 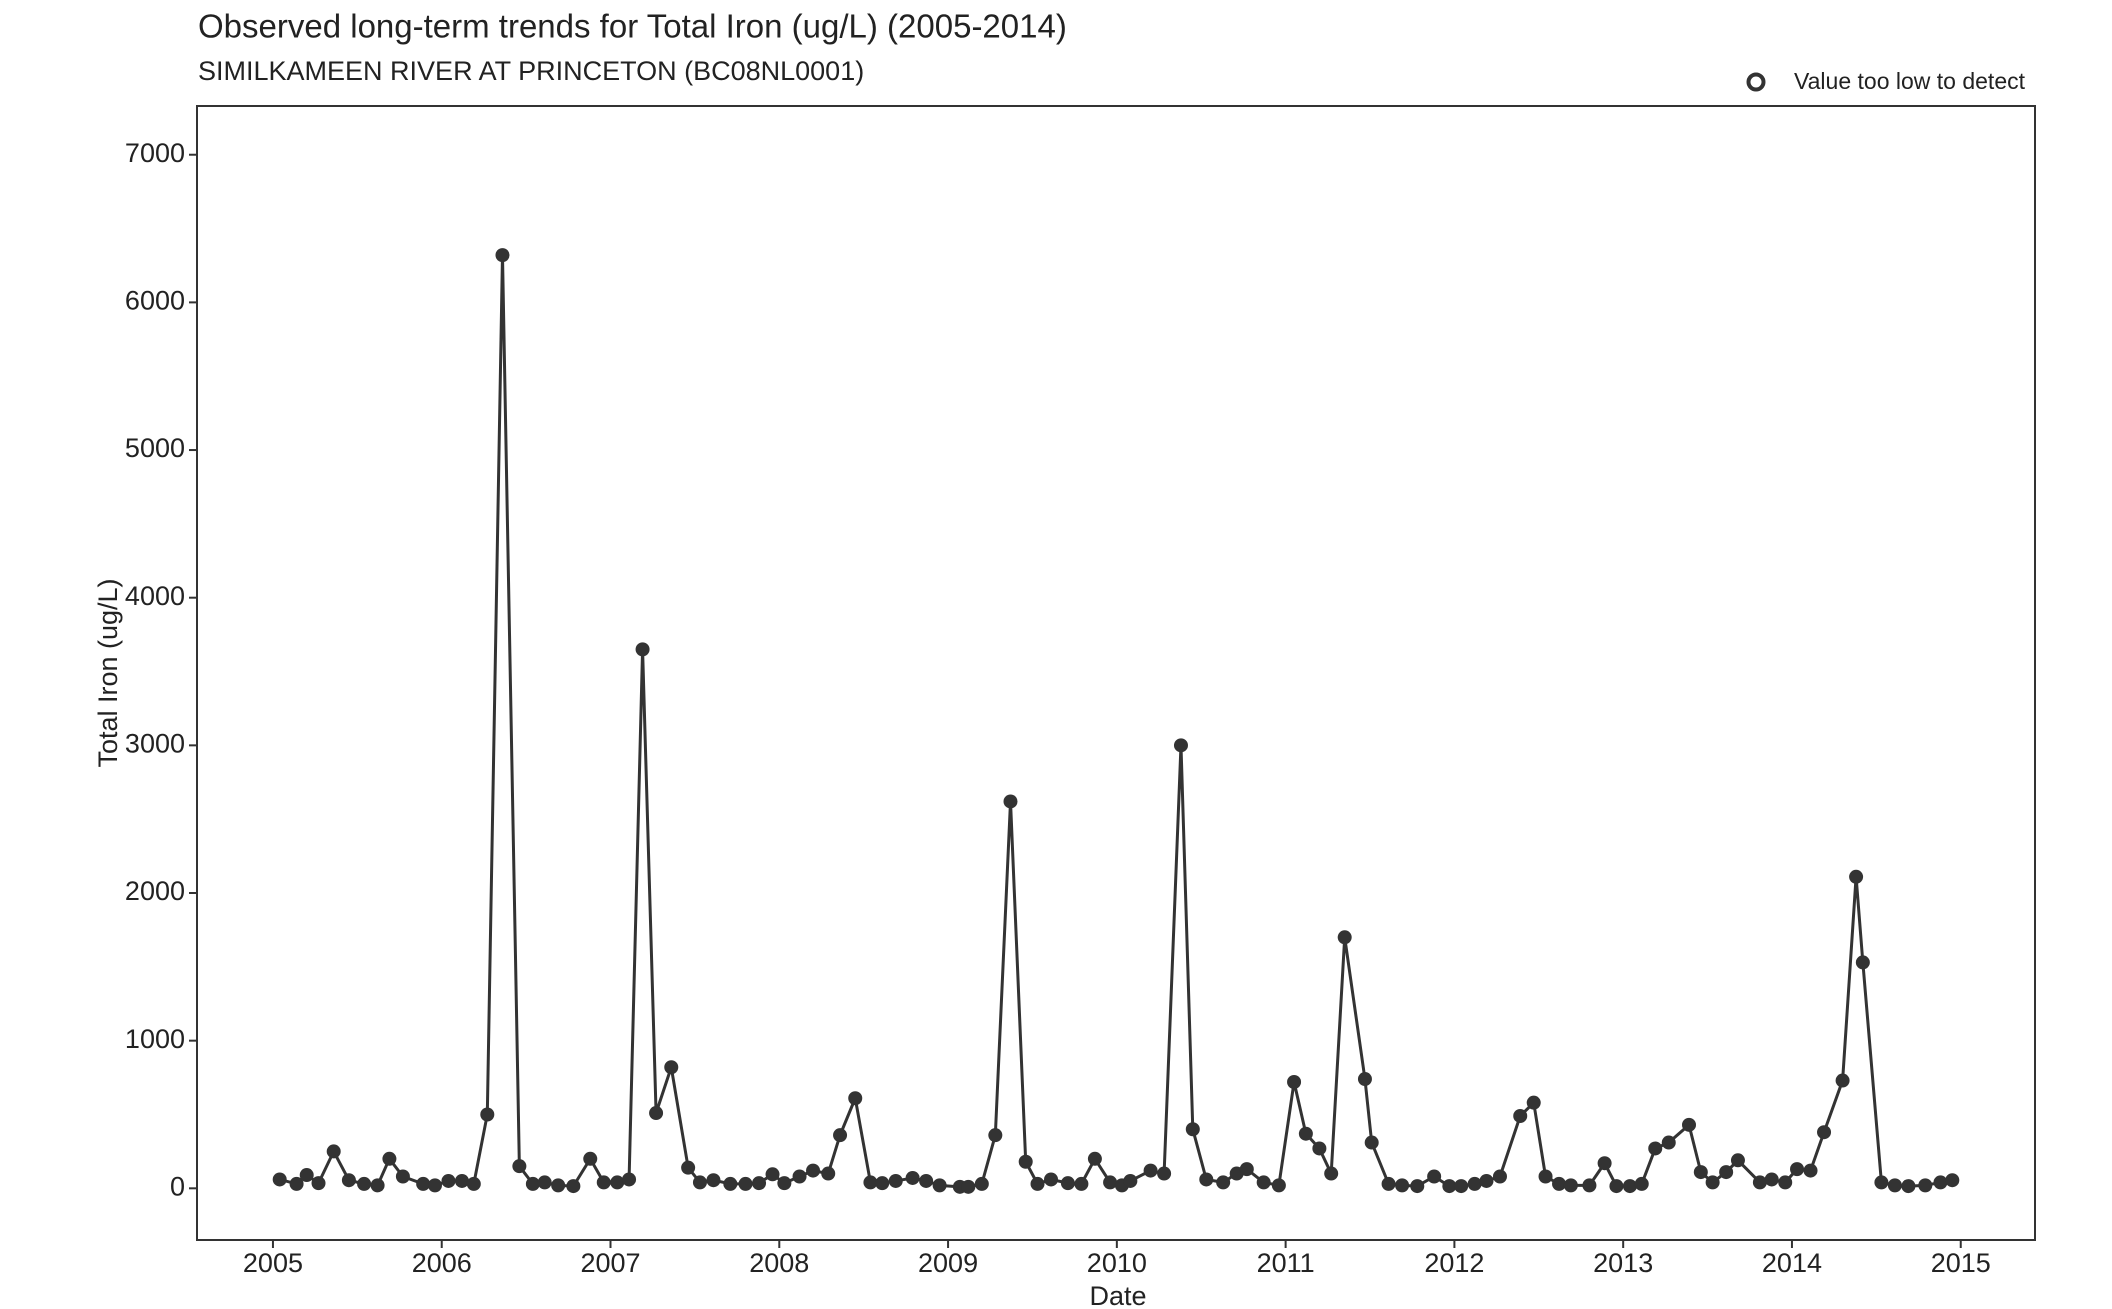 I want to click on x-tick-label: 2013, so click(x=1623, y=1263).